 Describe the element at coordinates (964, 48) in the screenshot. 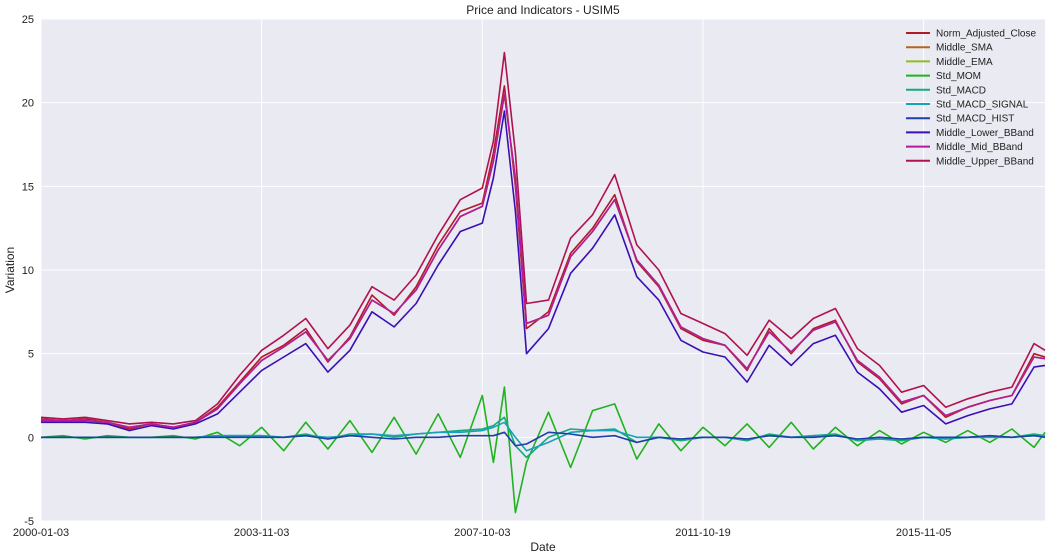

I see `legend-label: Middle_SMA` at that location.